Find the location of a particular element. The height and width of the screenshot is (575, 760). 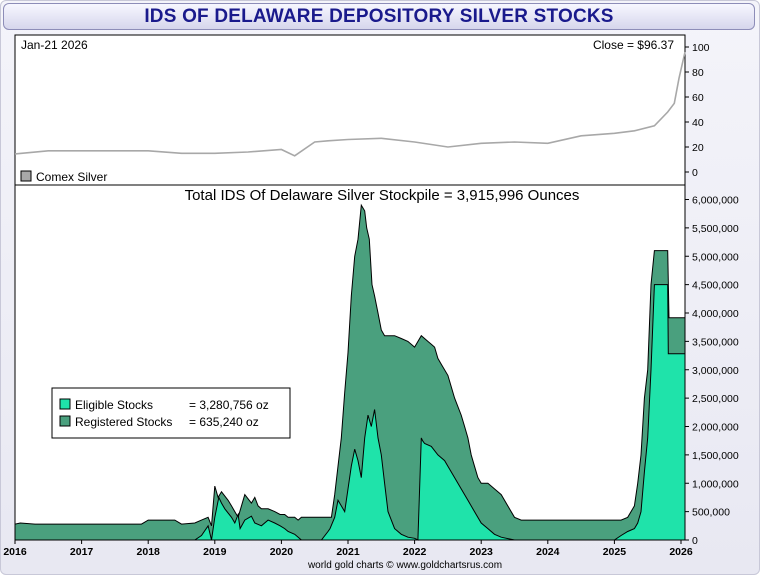

stocks-ytick-label: 4,500,000 is located at coordinates (715, 286).